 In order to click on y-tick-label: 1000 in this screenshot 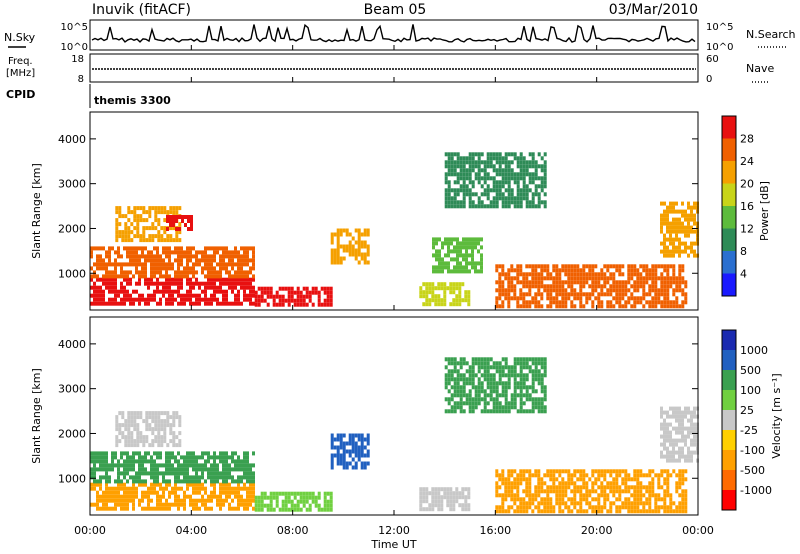, I will do `click(72, 273)`.